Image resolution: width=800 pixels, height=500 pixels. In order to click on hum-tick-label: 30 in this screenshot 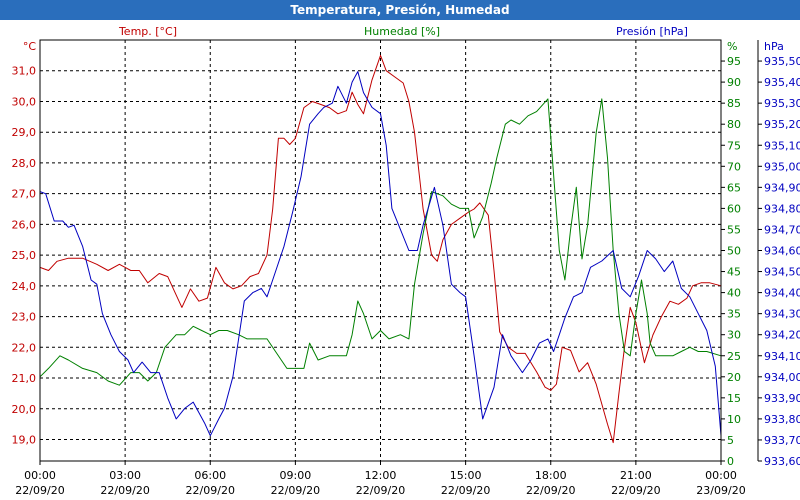, I will do `click(734, 335)`.